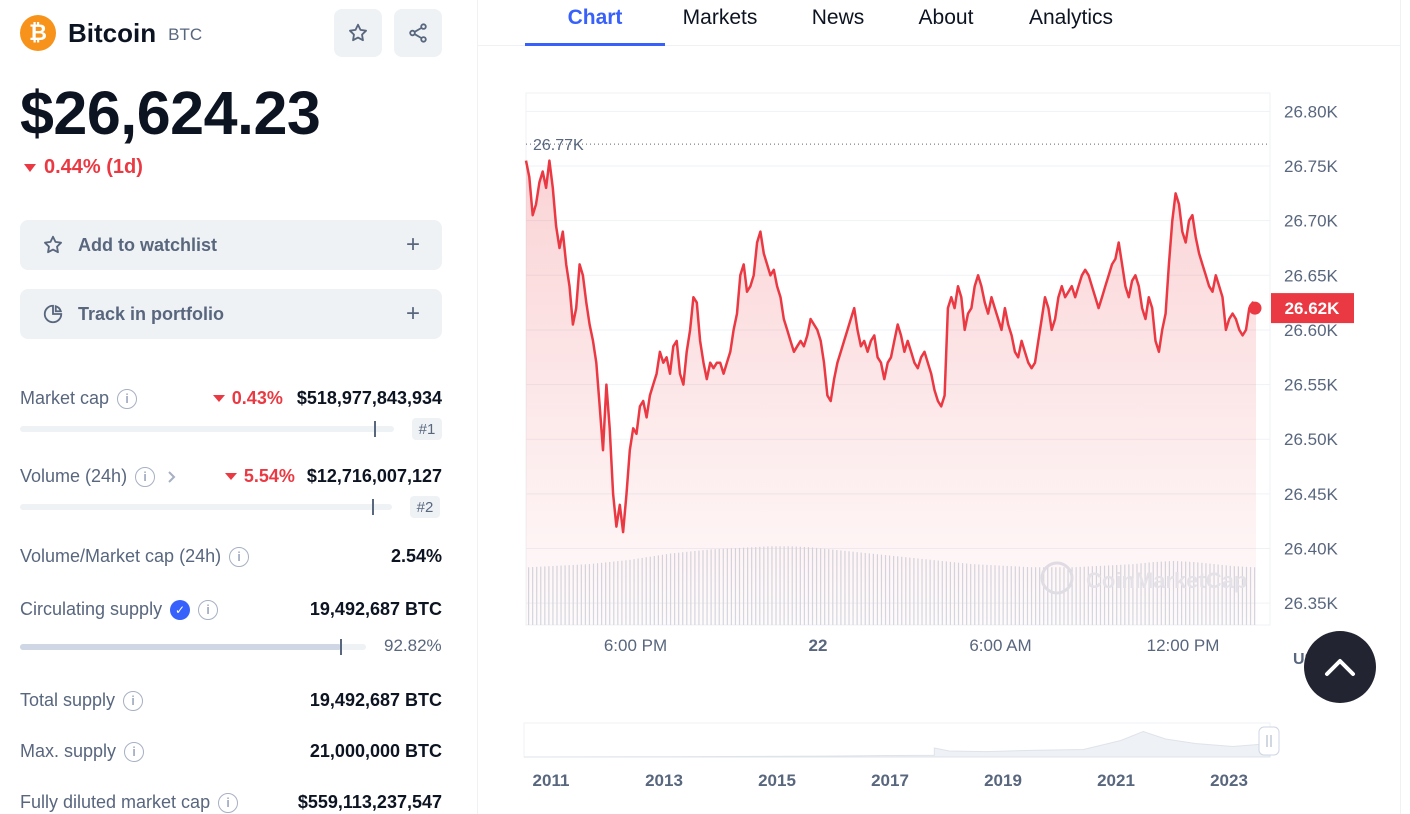 The height and width of the screenshot is (814, 1410). What do you see at coordinates (1311, 330) in the screenshot?
I see `y-tick-label: 26.60K` at bounding box center [1311, 330].